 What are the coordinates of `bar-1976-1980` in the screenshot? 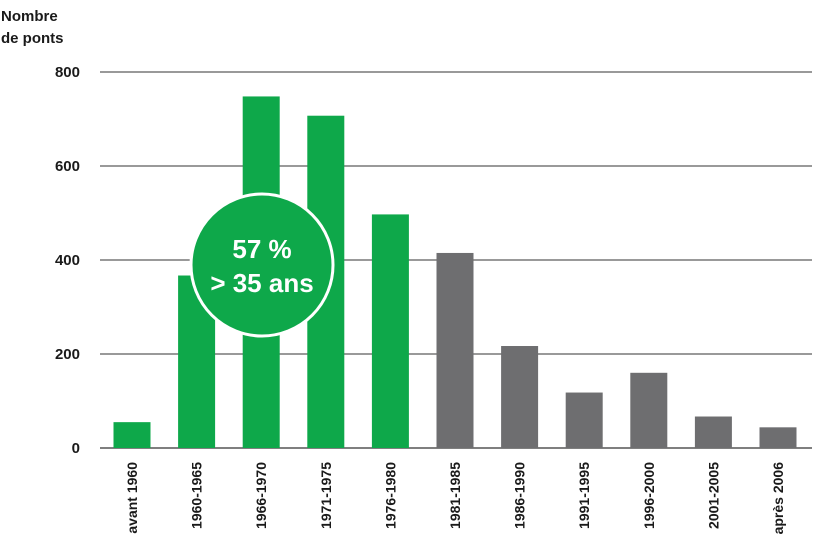 It's located at (390, 331).